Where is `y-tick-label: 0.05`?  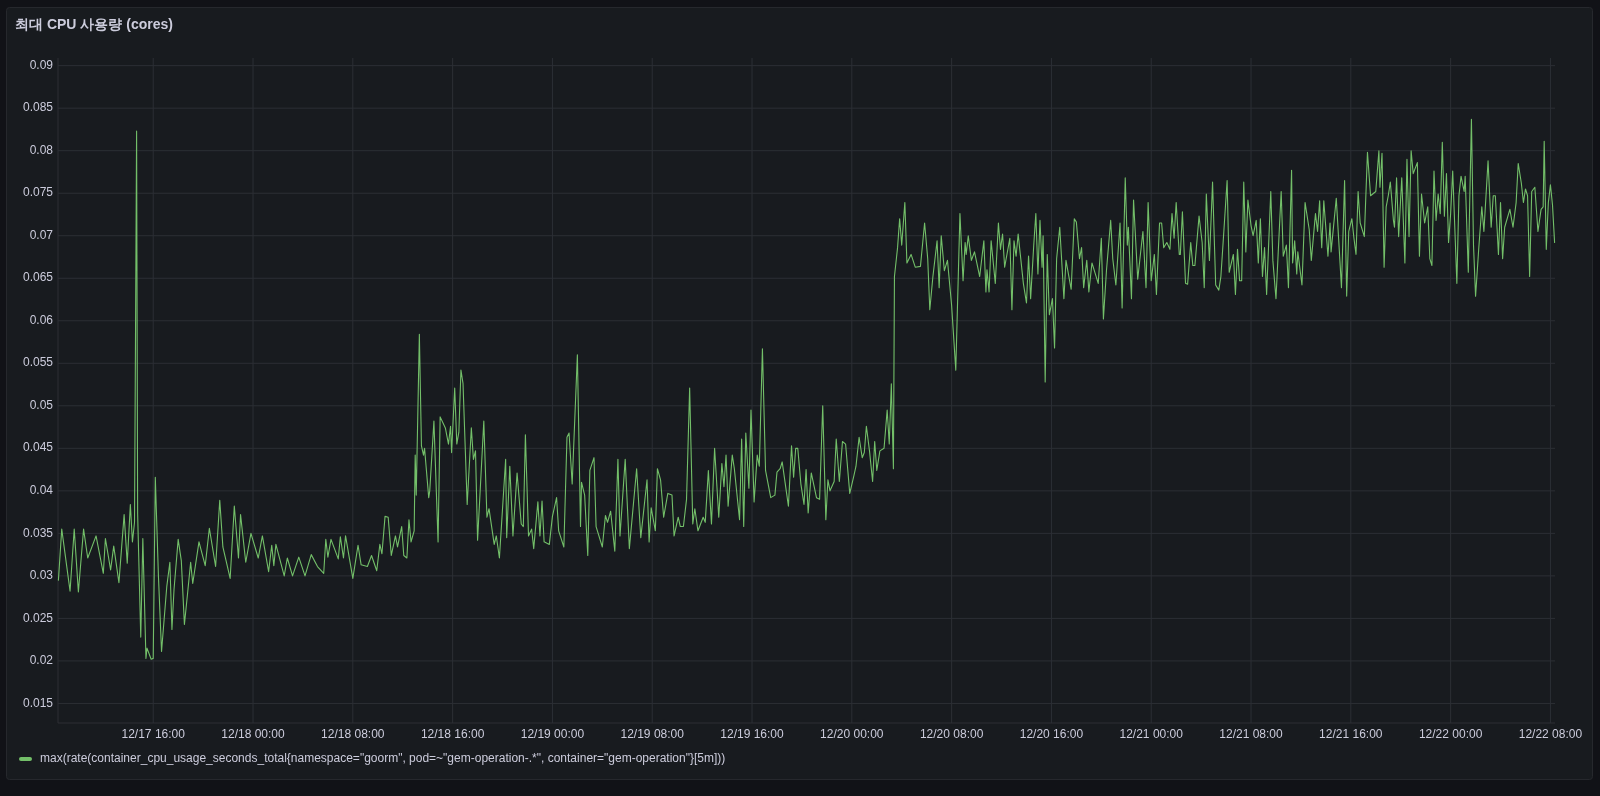 y-tick-label: 0.05 is located at coordinates (41, 404).